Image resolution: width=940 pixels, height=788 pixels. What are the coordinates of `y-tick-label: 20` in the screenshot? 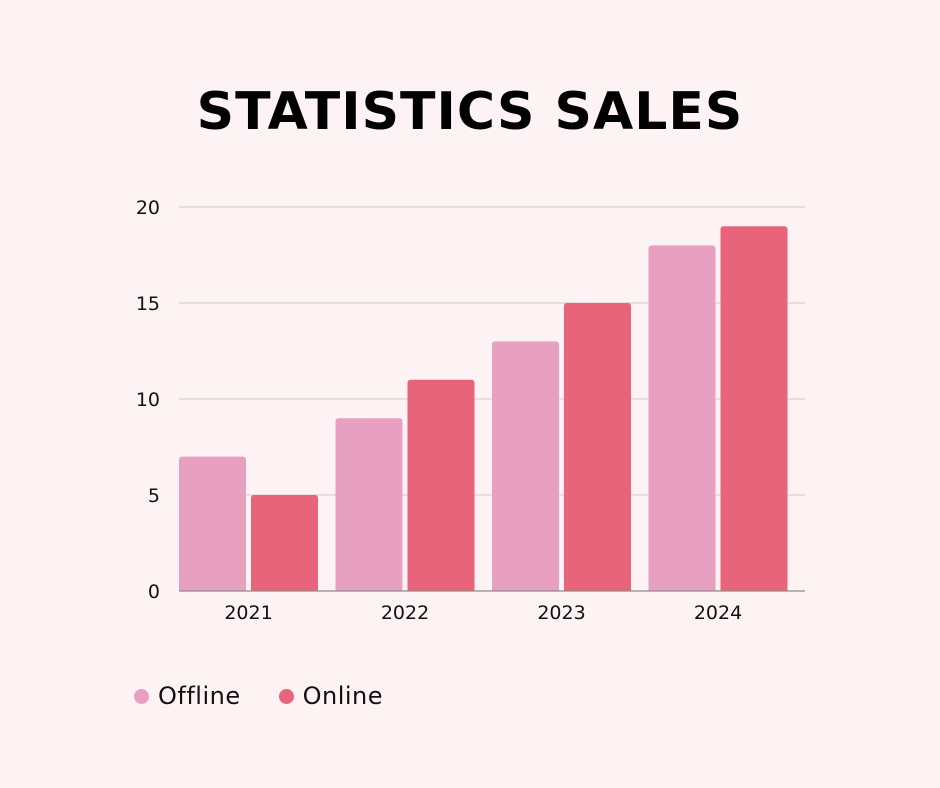 It's located at (148, 208).